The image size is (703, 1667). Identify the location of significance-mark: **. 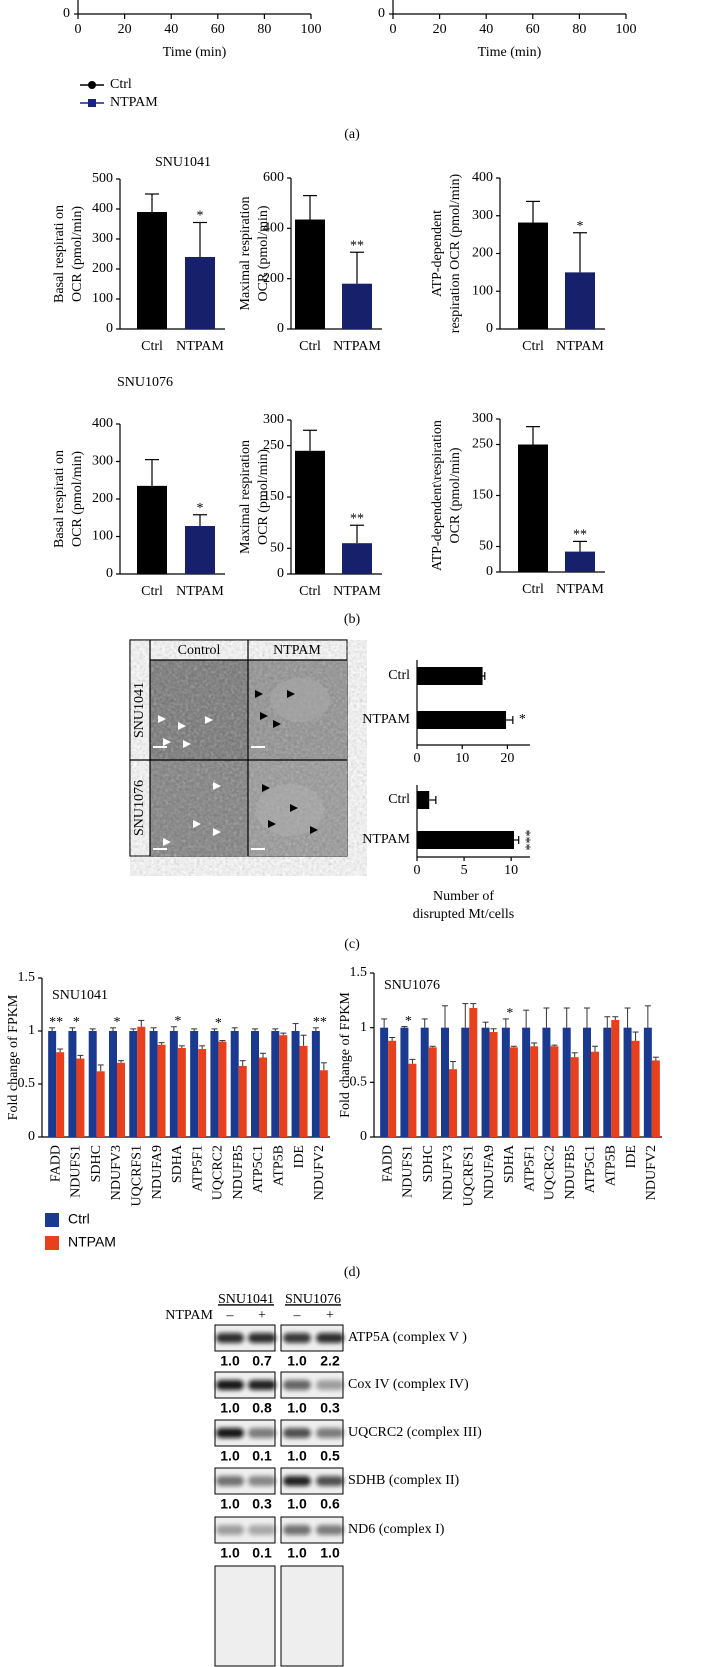
(357, 518).